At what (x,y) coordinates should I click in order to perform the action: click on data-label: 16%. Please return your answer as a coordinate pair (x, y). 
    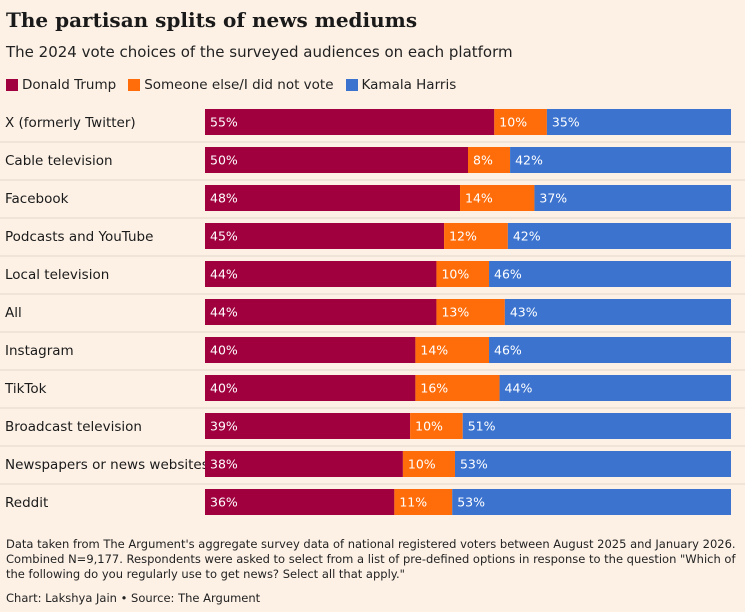
    Looking at the image, I should click on (434, 388).